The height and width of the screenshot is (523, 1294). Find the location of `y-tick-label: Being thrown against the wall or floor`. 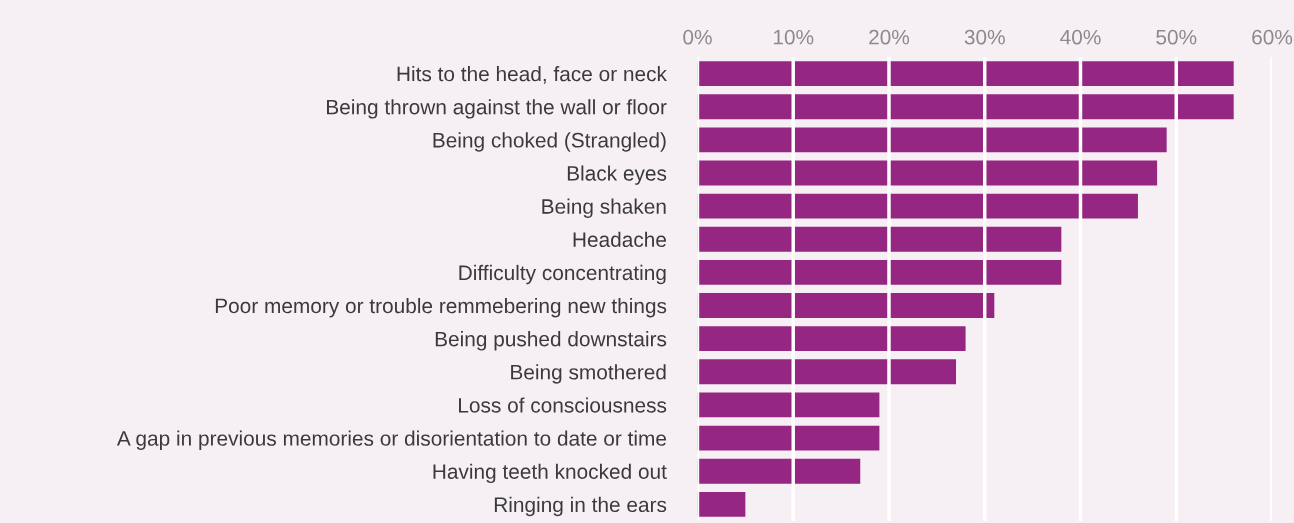

y-tick-label: Being thrown against the wall or floor is located at coordinates (497, 109).